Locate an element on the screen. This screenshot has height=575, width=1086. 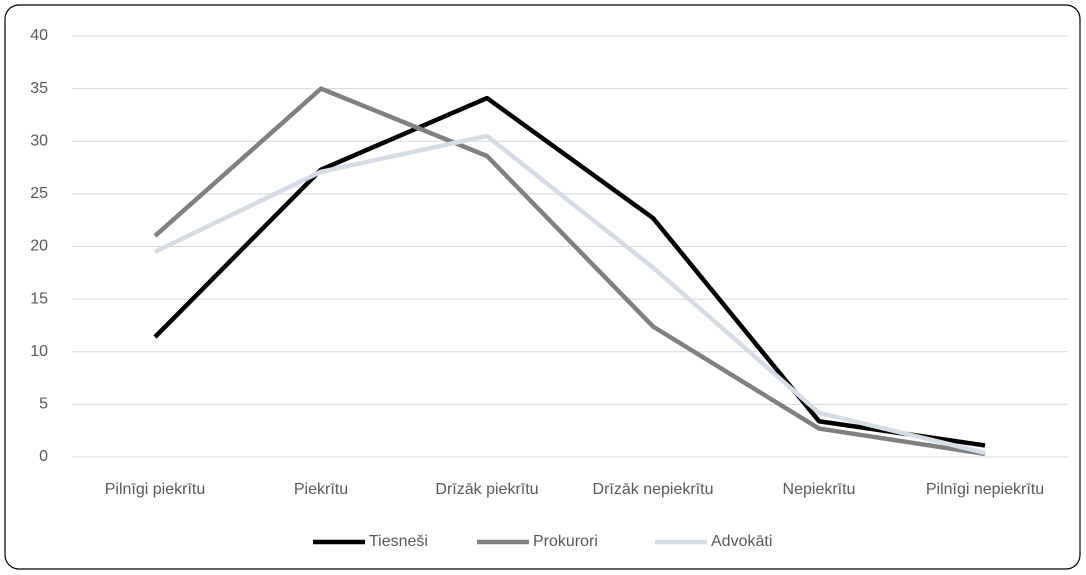
y-tick-label: 40 is located at coordinates (39, 35).